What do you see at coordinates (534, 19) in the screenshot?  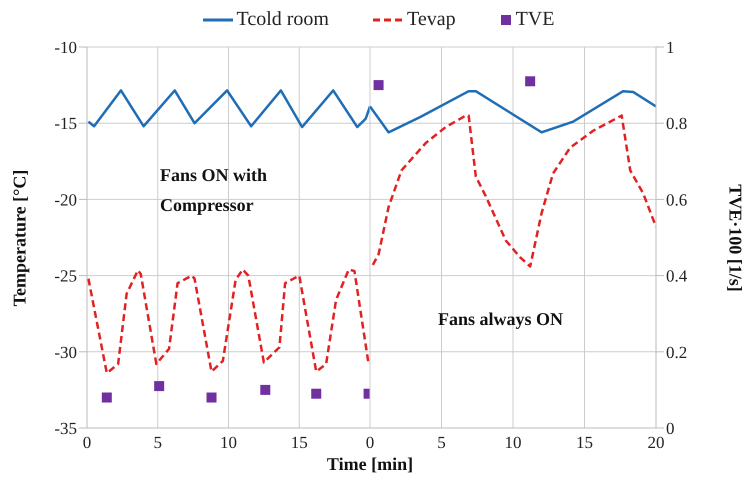 I see `legend-label: TVE` at bounding box center [534, 19].